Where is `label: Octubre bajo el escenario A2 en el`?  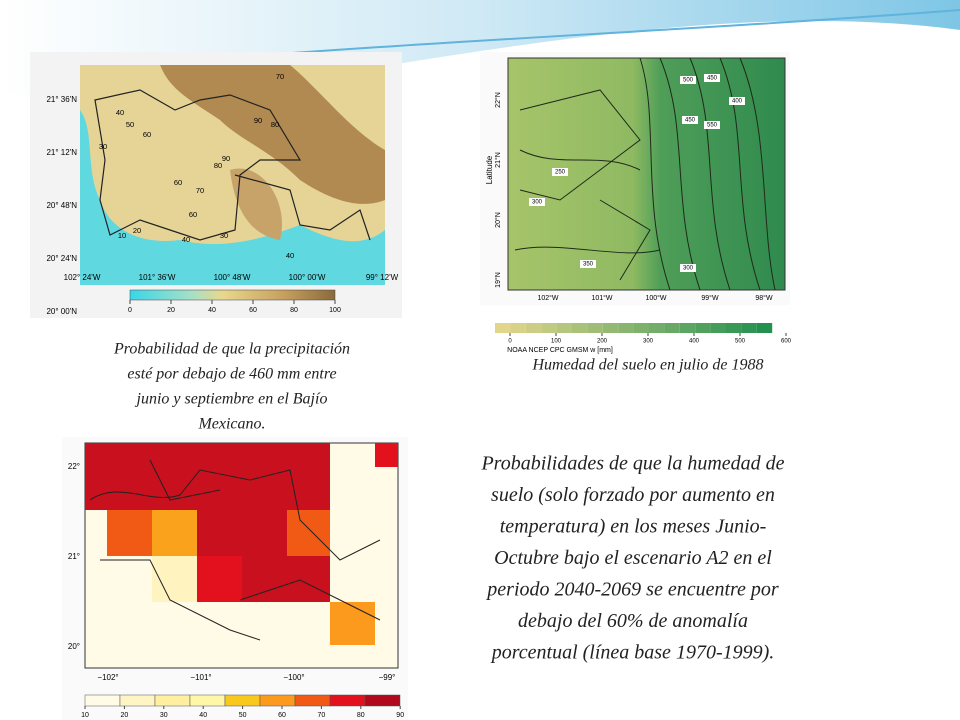 label: Octubre bajo el escenario A2 en el is located at coordinates (633, 558).